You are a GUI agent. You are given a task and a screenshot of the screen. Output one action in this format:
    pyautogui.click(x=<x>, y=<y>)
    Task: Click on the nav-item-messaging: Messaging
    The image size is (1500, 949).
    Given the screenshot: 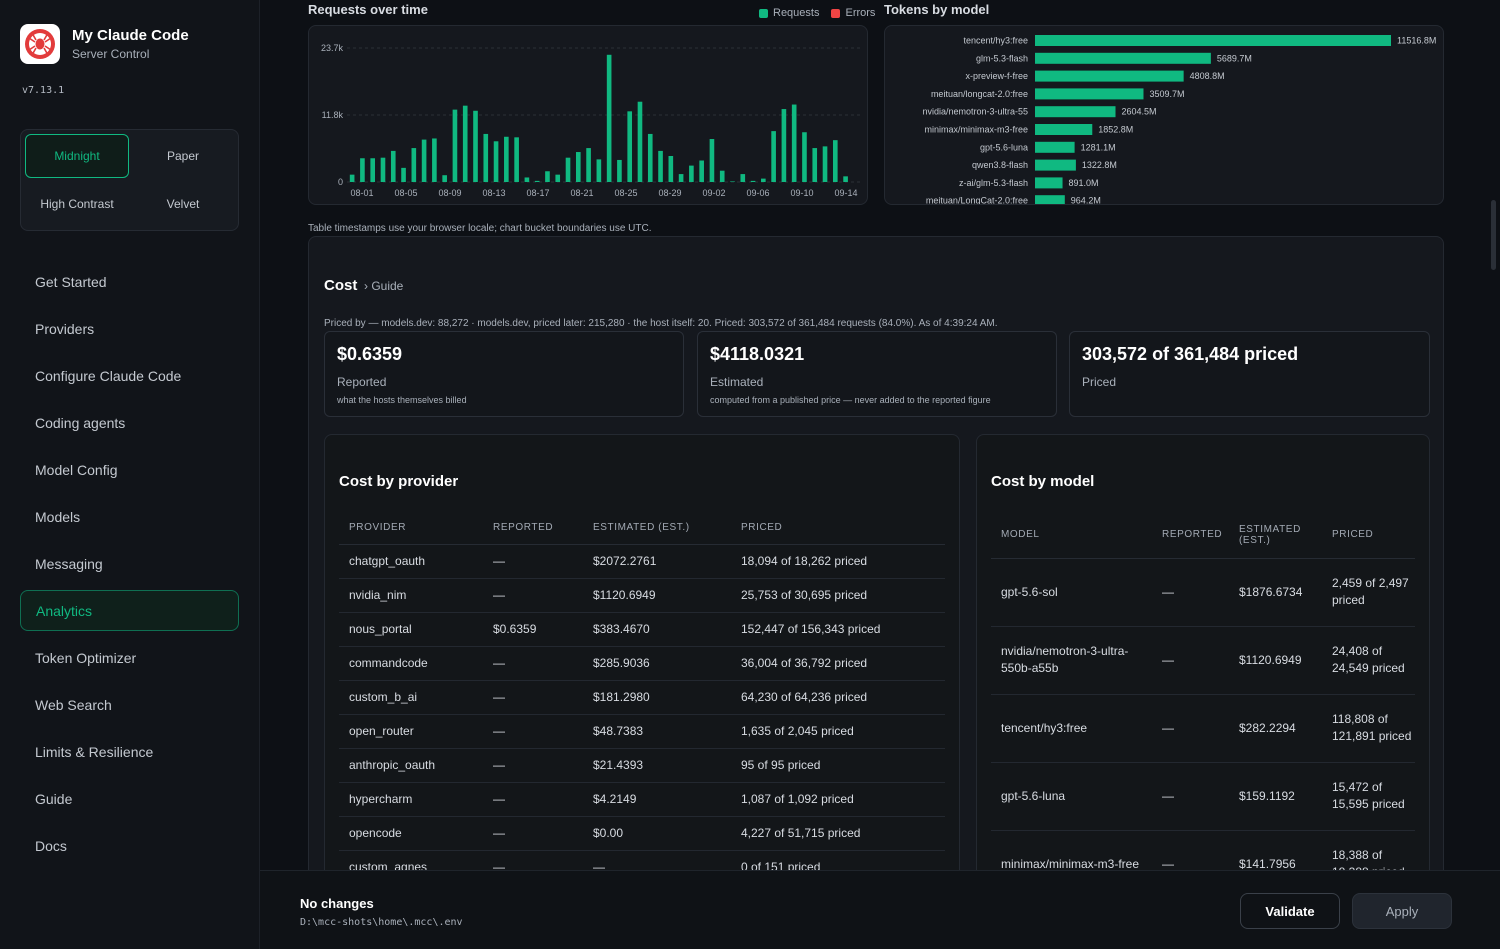 What is the action you would take?
    pyautogui.click(x=69, y=563)
    